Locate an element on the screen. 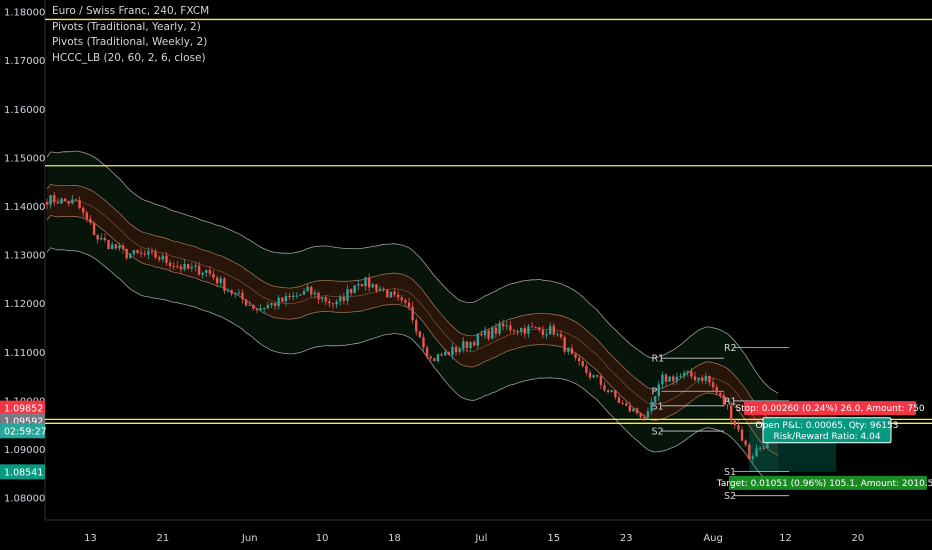 The image size is (932, 550). stop-label-text: Stop: 0.00260 (0.24%) 26.0, Amount: 750 is located at coordinates (829, 409).